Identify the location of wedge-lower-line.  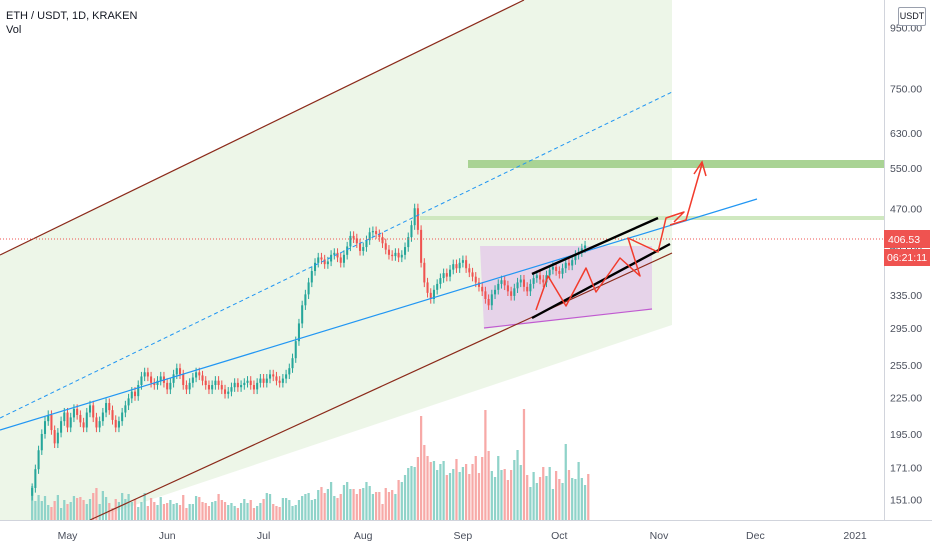
(601, 281).